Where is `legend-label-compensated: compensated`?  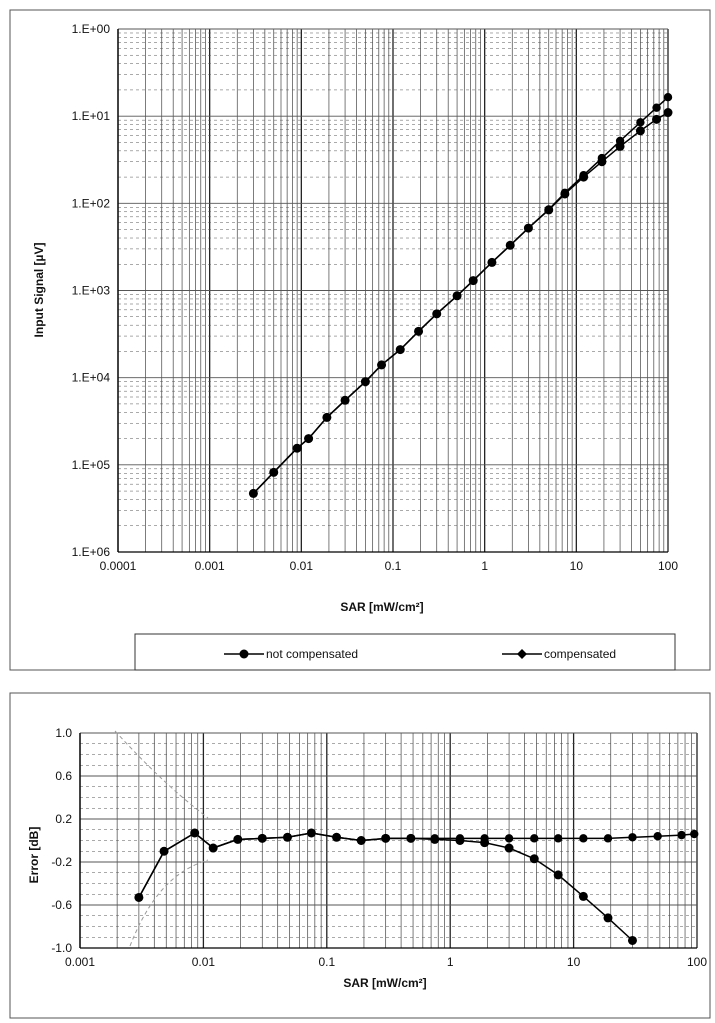 legend-label-compensated: compensated is located at coordinates (580, 654).